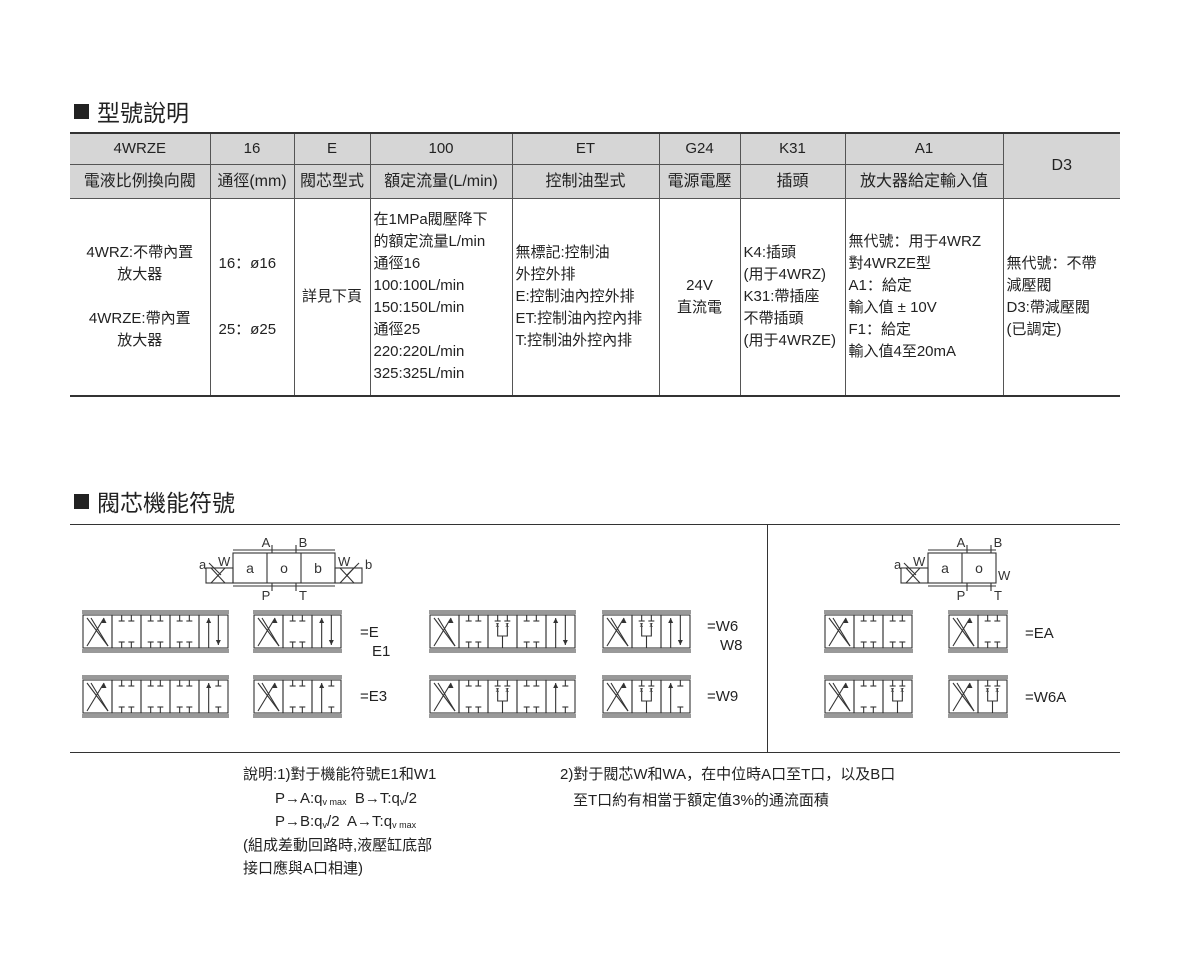 The height and width of the screenshot is (970, 1200). What do you see at coordinates (374, 696) in the screenshot?
I see `symbol-label: =E3` at bounding box center [374, 696].